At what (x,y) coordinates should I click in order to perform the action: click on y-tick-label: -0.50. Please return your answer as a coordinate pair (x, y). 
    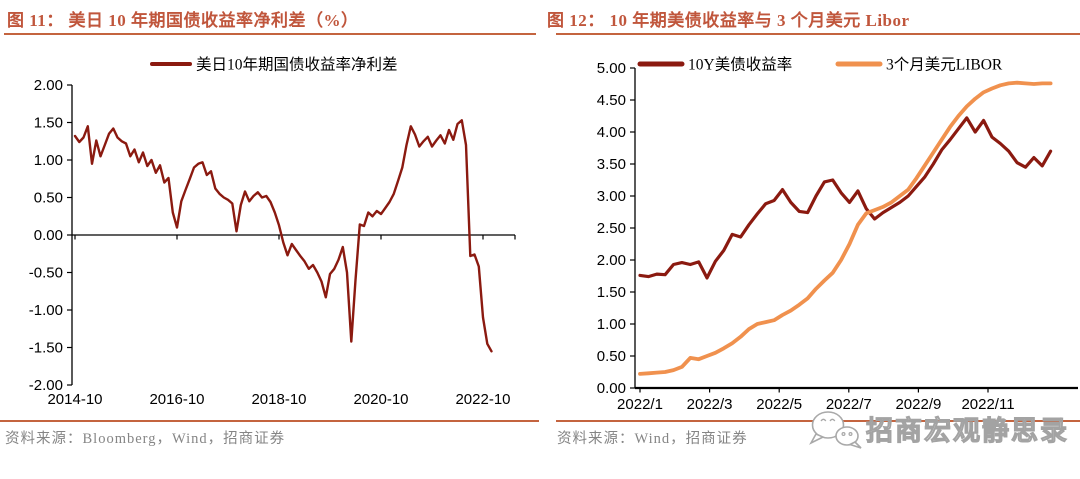
    Looking at the image, I should click on (46, 273).